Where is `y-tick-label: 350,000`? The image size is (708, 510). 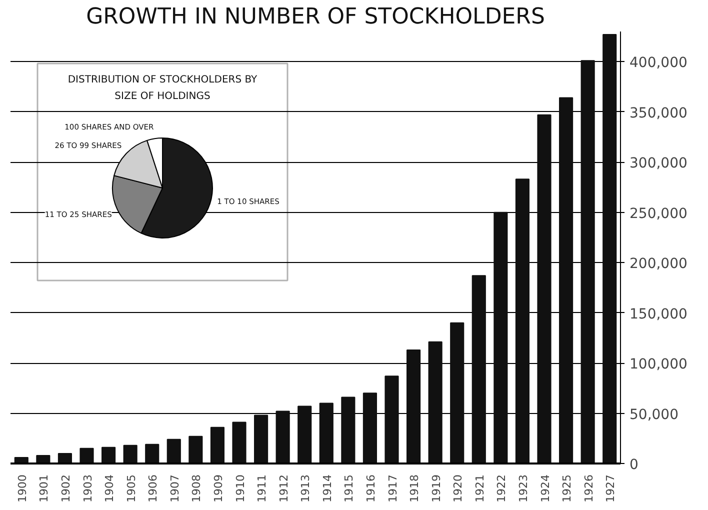 y-tick-label: 350,000 is located at coordinates (659, 113).